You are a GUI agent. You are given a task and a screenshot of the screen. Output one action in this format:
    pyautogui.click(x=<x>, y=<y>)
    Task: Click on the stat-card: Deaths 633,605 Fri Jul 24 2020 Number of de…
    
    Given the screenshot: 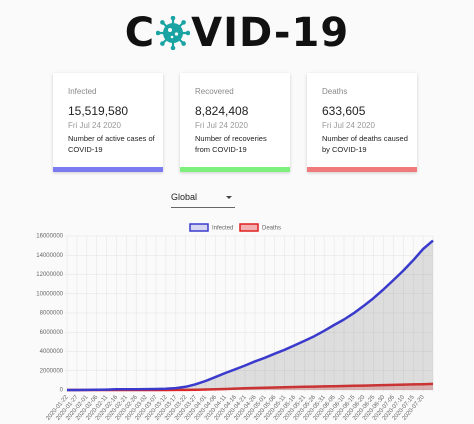 What is the action you would take?
    pyautogui.click(x=362, y=122)
    